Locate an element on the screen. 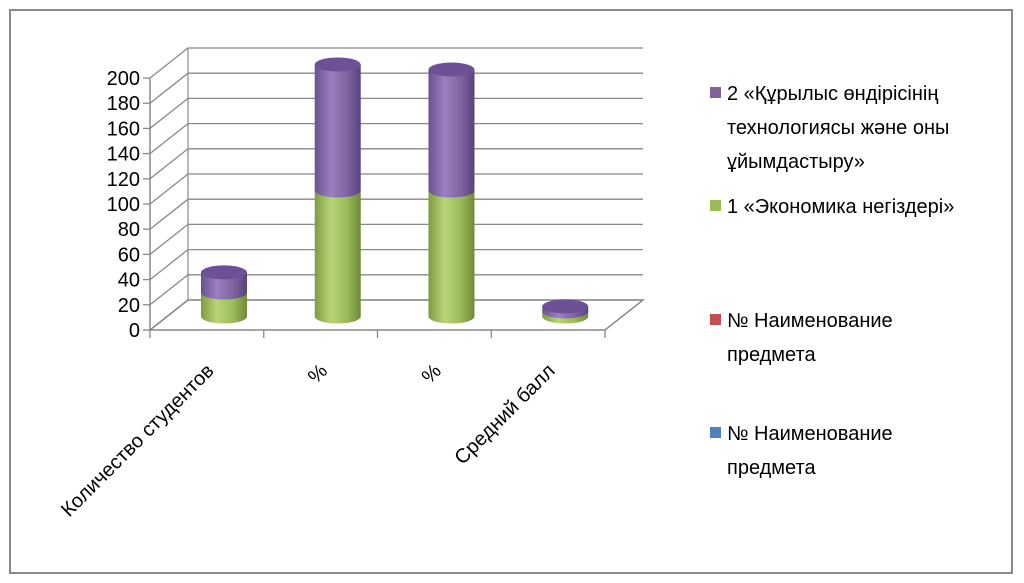 The image size is (1024, 583). y-tick-label: 40 is located at coordinates (129, 281).